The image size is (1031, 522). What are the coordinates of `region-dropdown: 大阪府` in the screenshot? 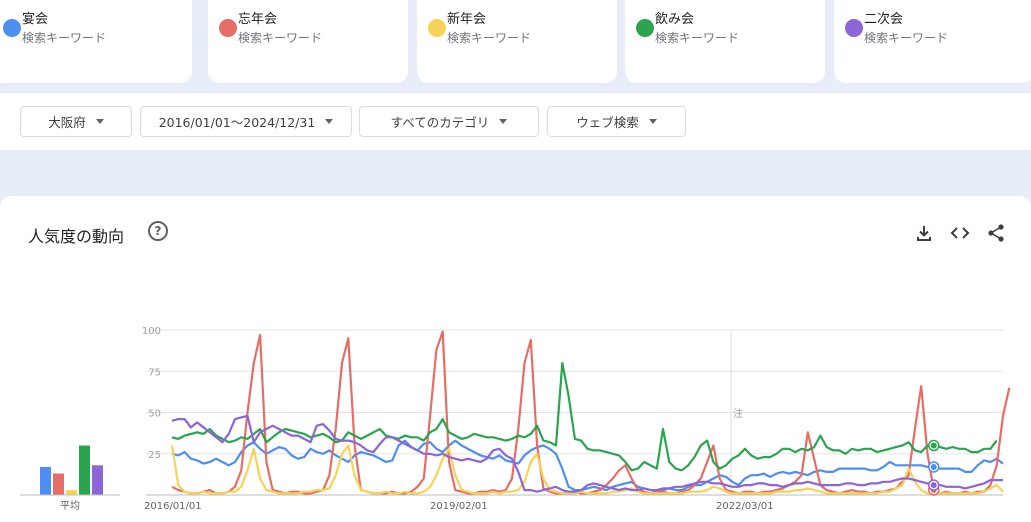 It's located at (76, 121).